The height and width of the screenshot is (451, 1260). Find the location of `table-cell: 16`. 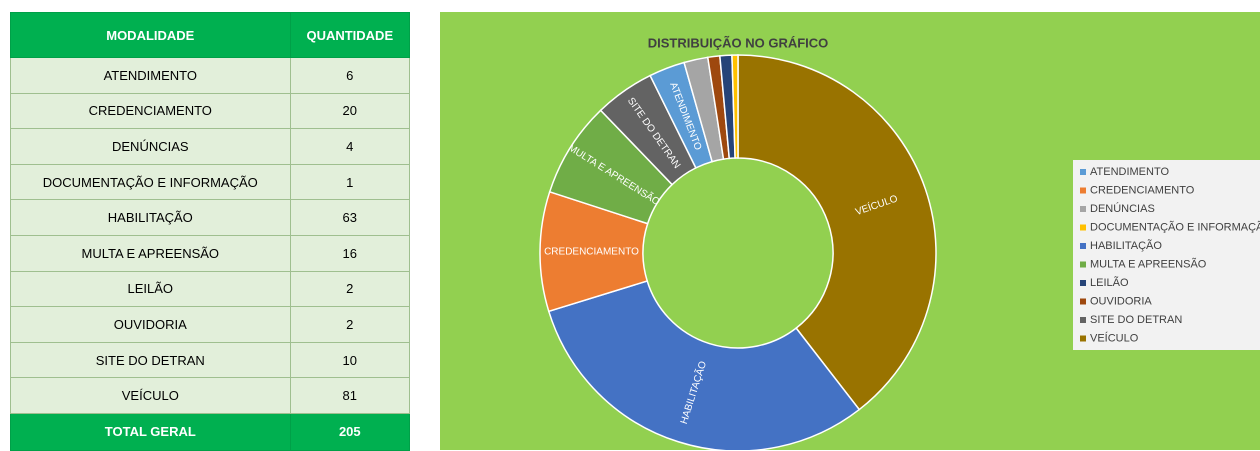

table-cell: 16 is located at coordinates (350, 253).